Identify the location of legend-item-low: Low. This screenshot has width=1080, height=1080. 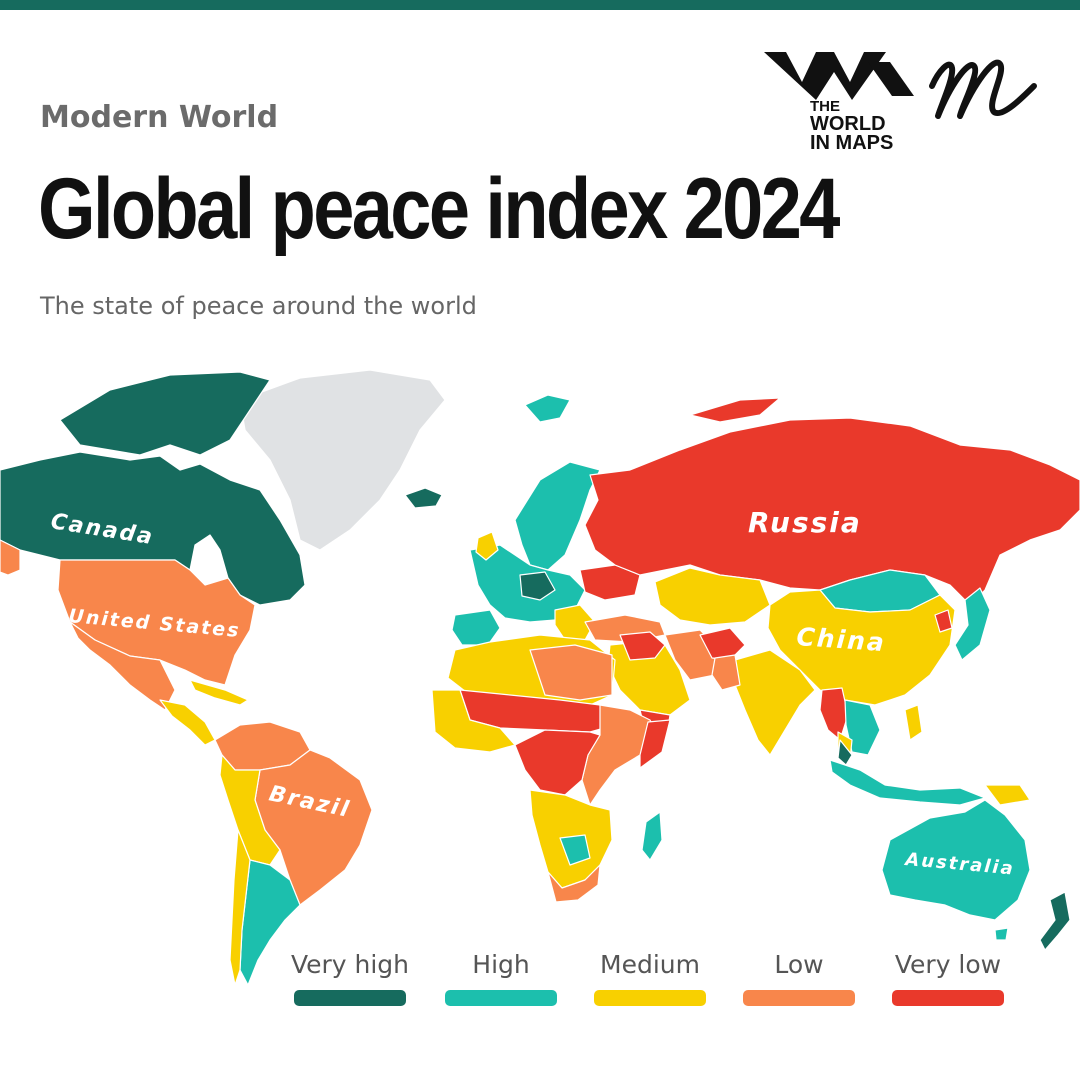
(799, 977).